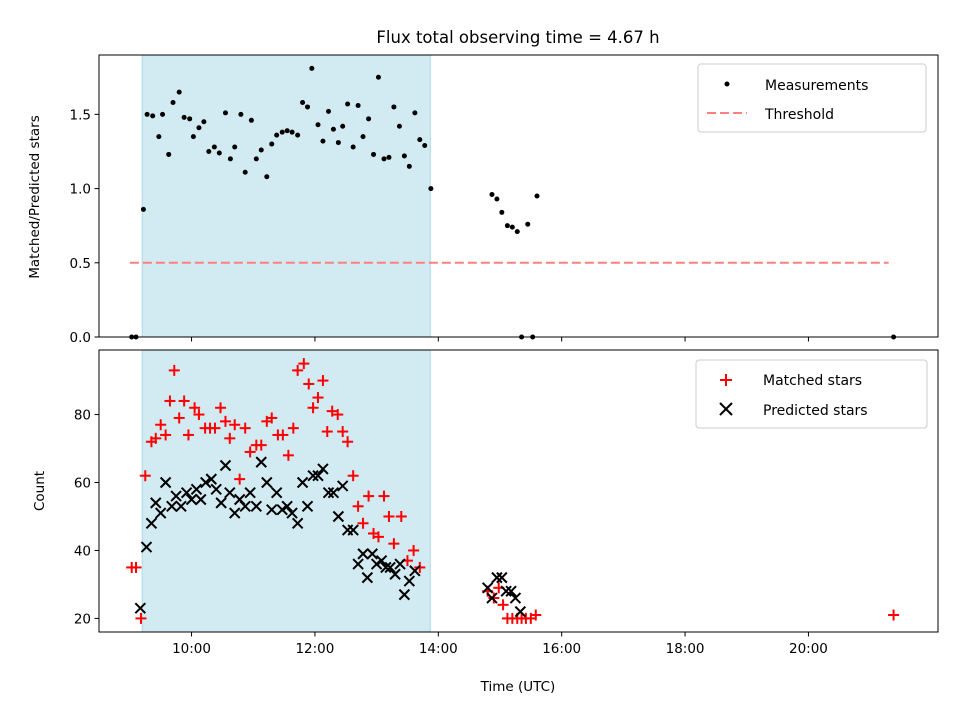 The image size is (960, 720). What do you see at coordinates (286, 196) in the screenshot?
I see `top-shaded-span` at bounding box center [286, 196].